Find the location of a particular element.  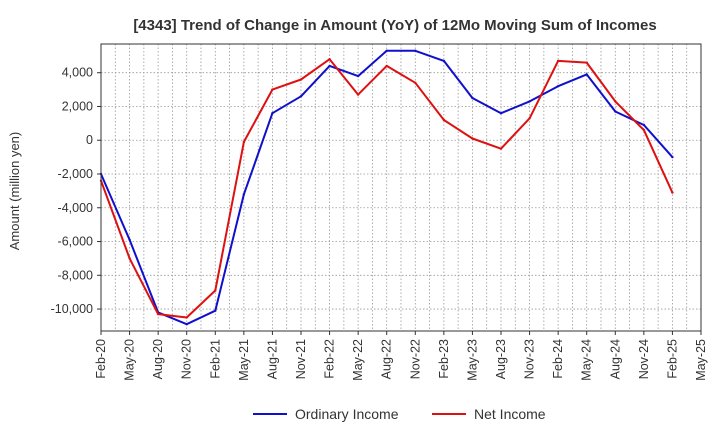

y-tick-label: -10,000 is located at coordinates (72, 309).